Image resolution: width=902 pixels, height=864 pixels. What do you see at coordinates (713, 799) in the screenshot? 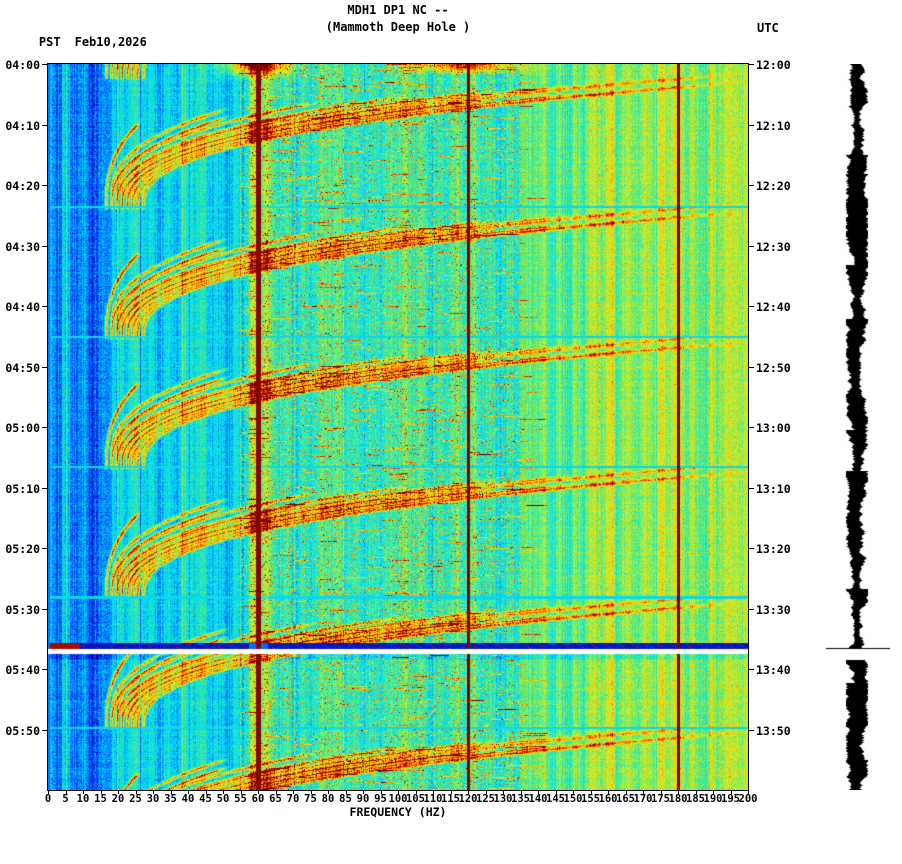
I see `freq-tick-label: 190` at bounding box center [713, 799].